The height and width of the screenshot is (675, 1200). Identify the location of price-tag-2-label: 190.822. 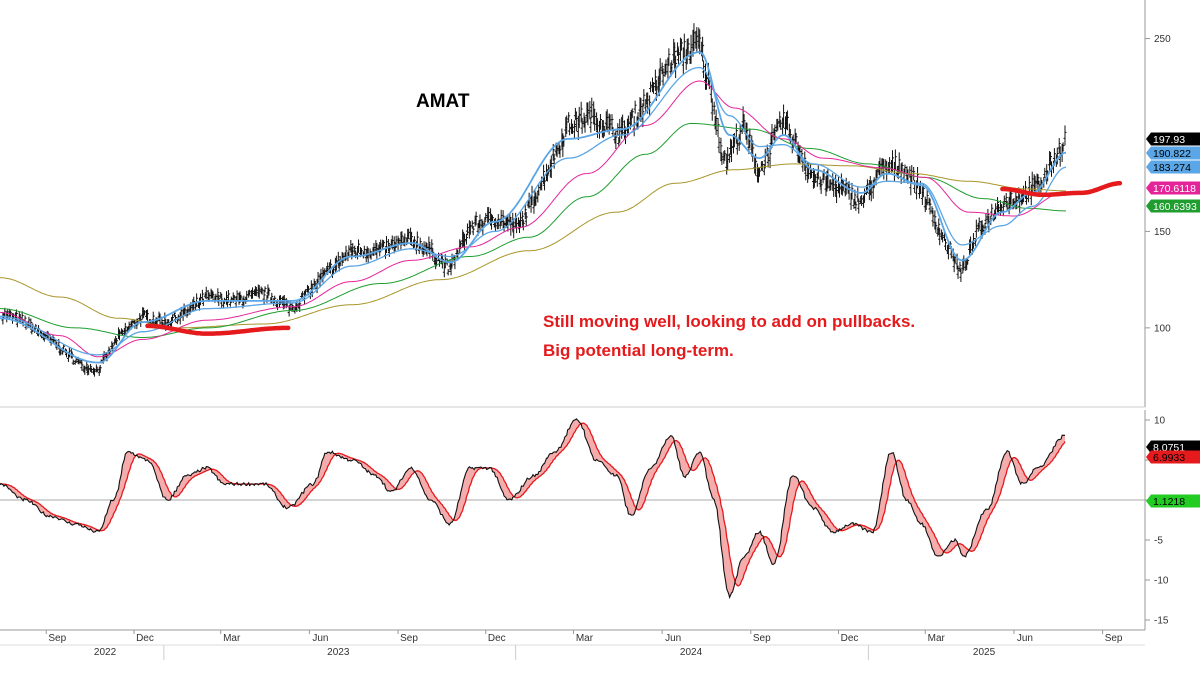
(1172, 154).